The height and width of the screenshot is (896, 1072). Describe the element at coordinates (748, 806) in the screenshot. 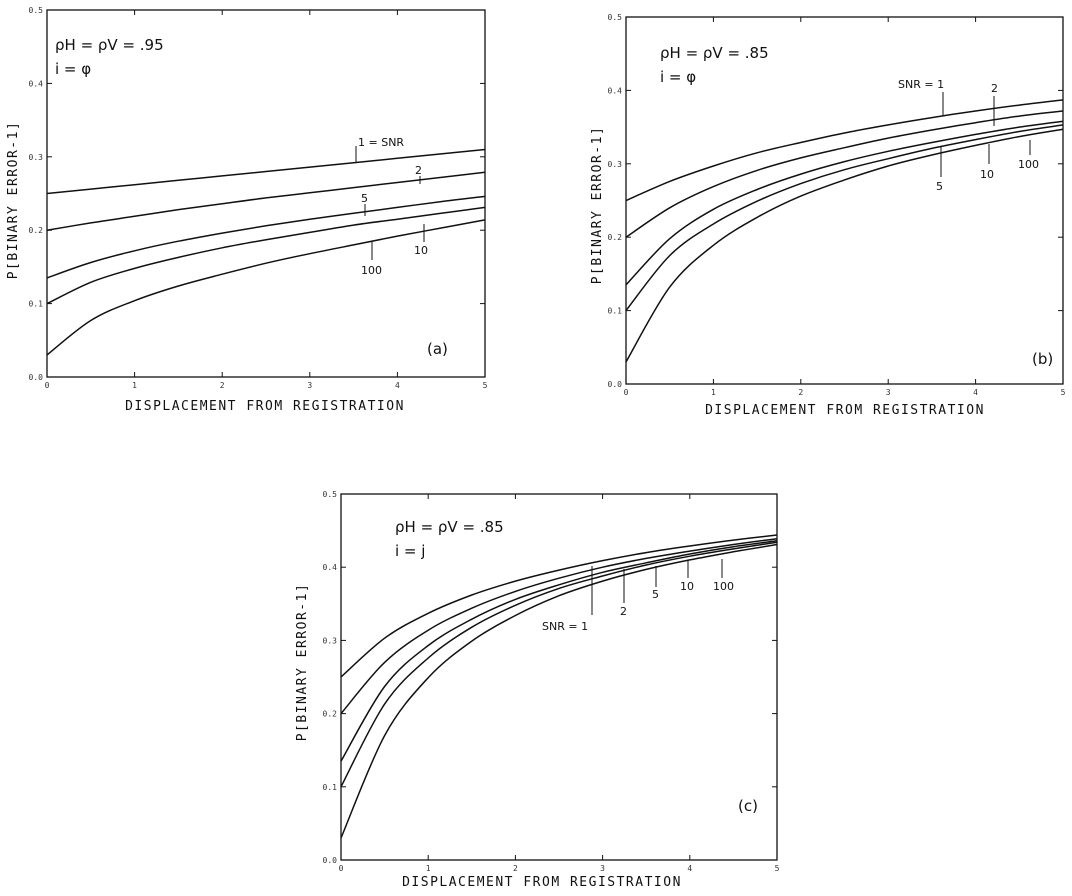

I see `panel-label: (c)` at that location.